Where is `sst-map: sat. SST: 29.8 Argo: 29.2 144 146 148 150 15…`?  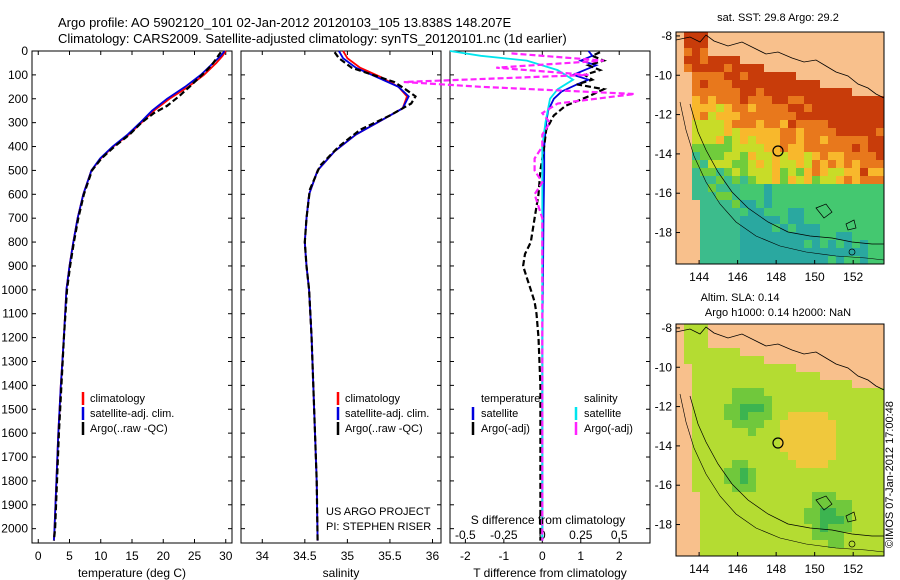
sst-map: sat. SST: 29.8 Argo: 29.2 144 146 148 150 15… is located at coordinates (770, 148).